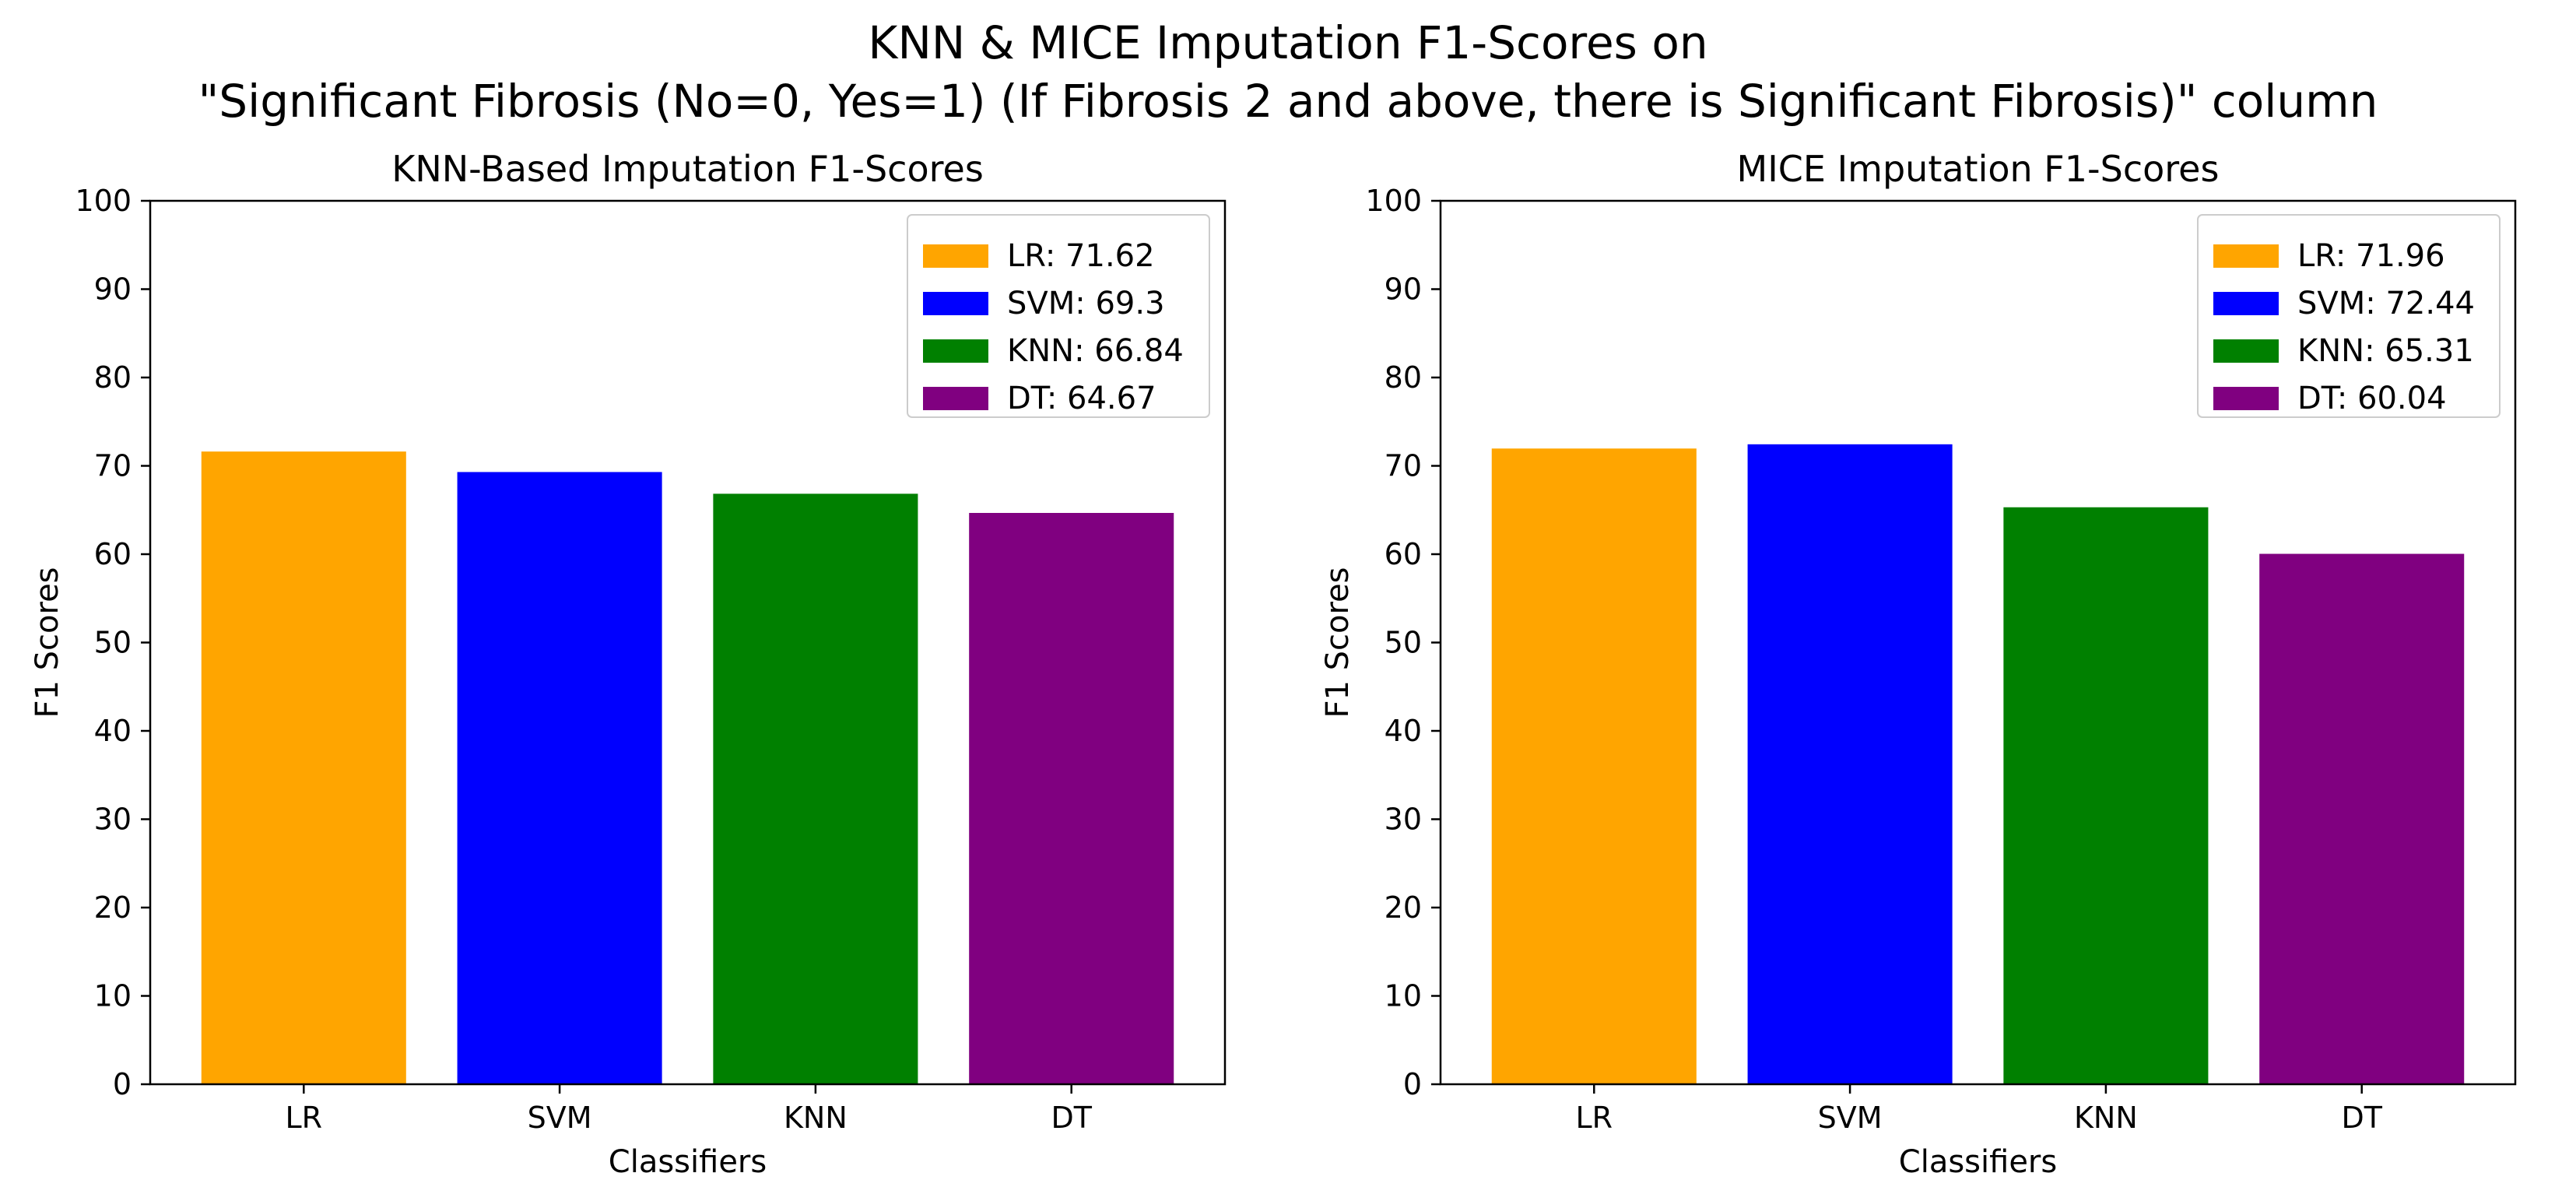  What do you see at coordinates (956, 303) in the screenshot?
I see `knn-legend-swatch-svm` at bounding box center [956, 303].